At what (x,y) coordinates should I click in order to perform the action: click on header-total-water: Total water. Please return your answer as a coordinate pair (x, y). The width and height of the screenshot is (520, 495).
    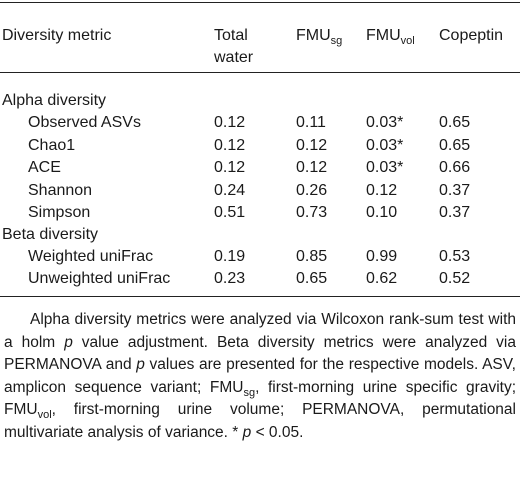
    Looking at the image, I should click on (233, 47).